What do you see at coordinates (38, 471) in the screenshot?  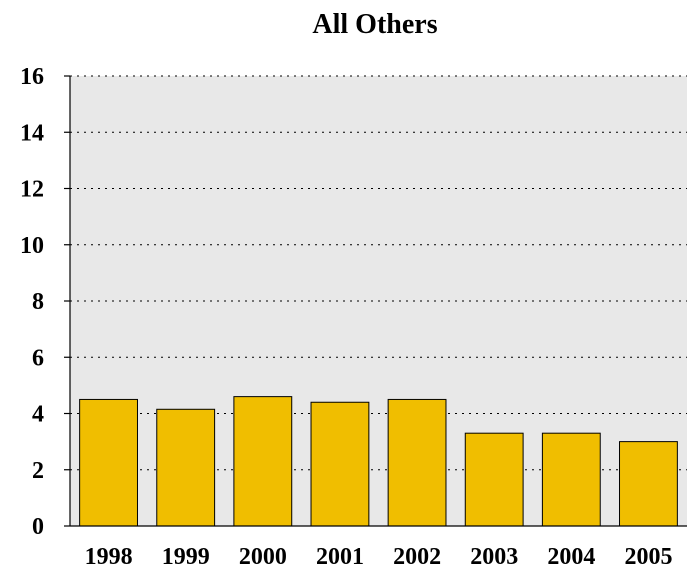 I see `y-tick-label: 2` at bounding box center [38, 471].